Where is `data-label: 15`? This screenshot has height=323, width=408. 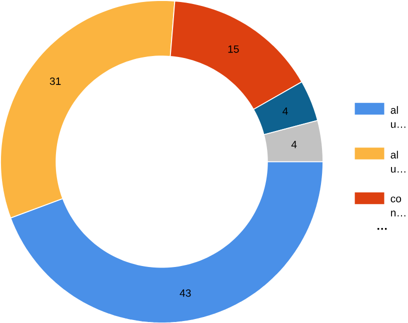 data-label: 15 is located at coordinates (233, 49).